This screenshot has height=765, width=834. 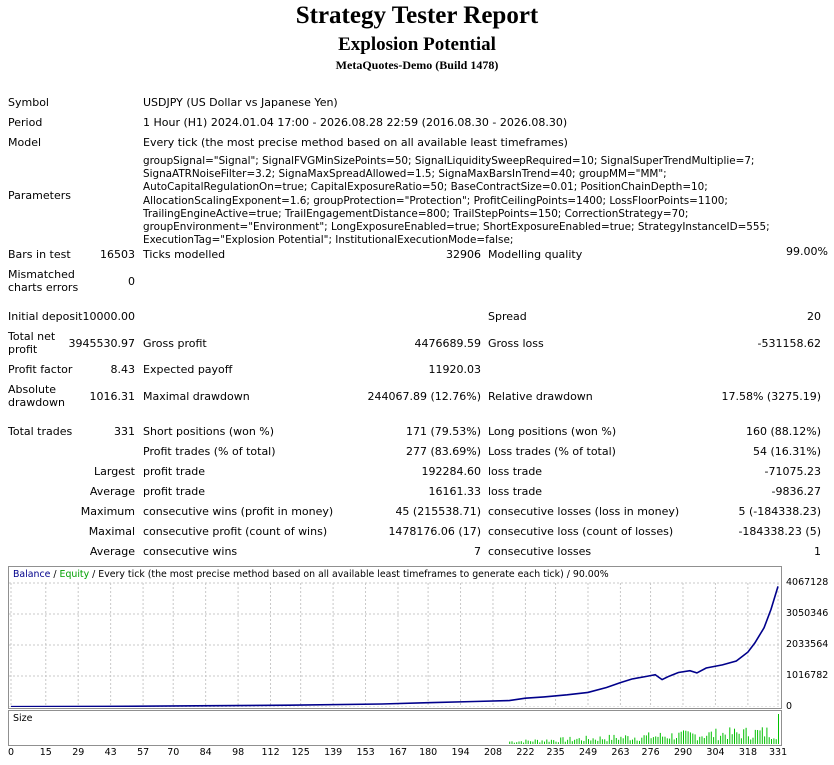 I want to click on x-tick-label: 290, so click(x=683, y=752).